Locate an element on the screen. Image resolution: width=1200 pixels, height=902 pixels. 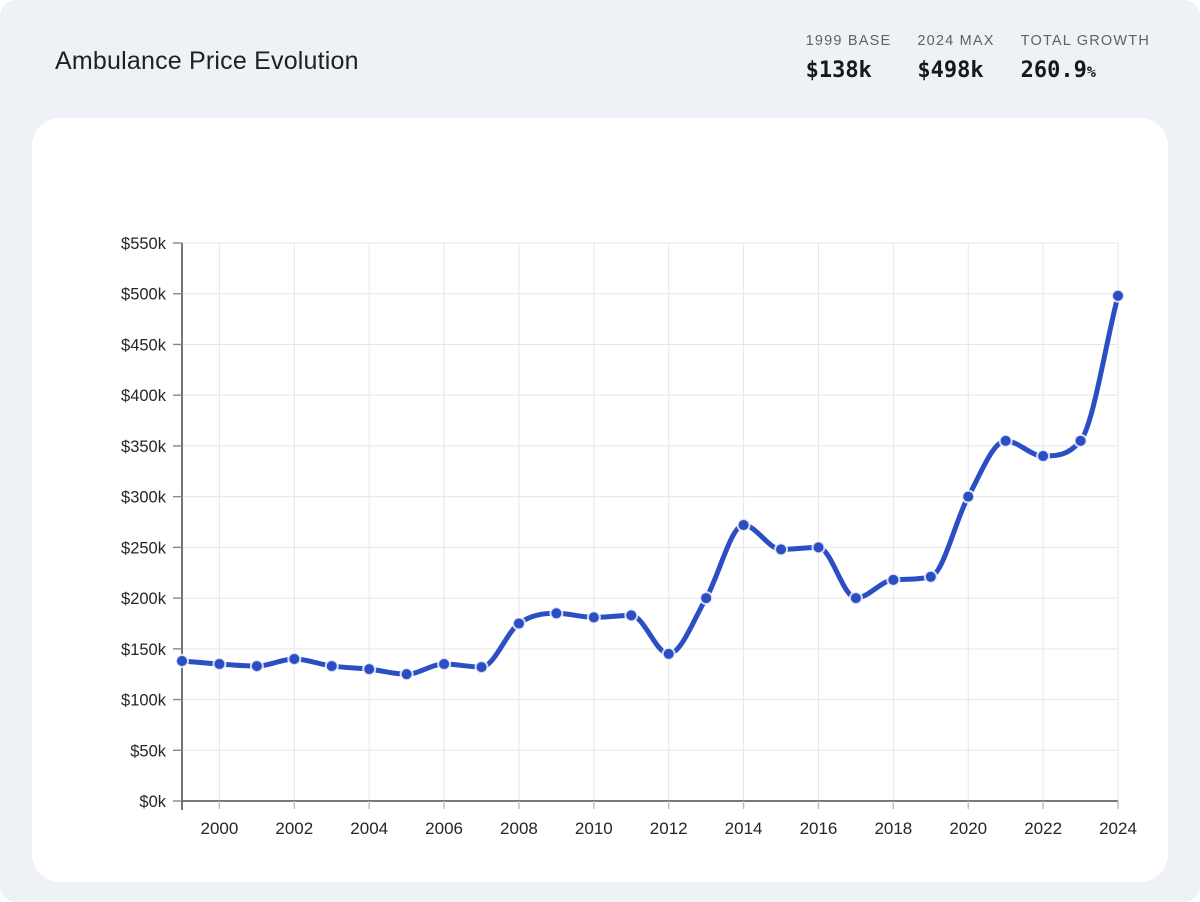
page-title: Ambulance Price Evolution is located at coordinates (207, 61).